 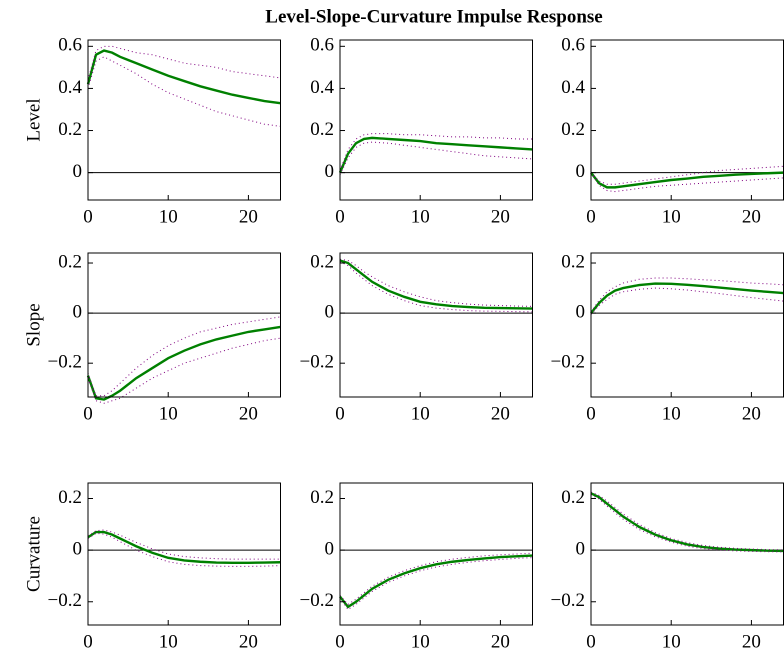 I want to click on y-axis-label: Curvature, so click(x=33, y=554).